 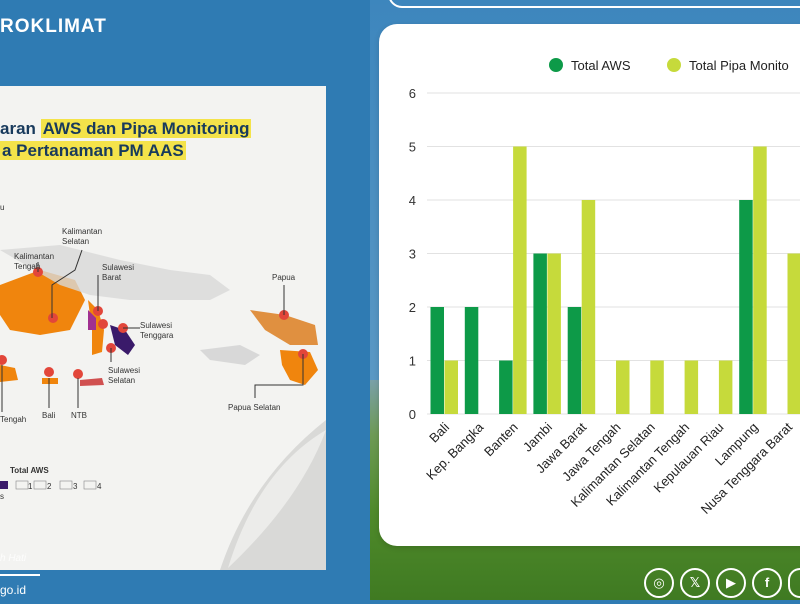 What do you see at coordinates (128, 376) in the screenshot?
I see `map-label: Sulawesi Selatan` at bounding box center [128, 376].